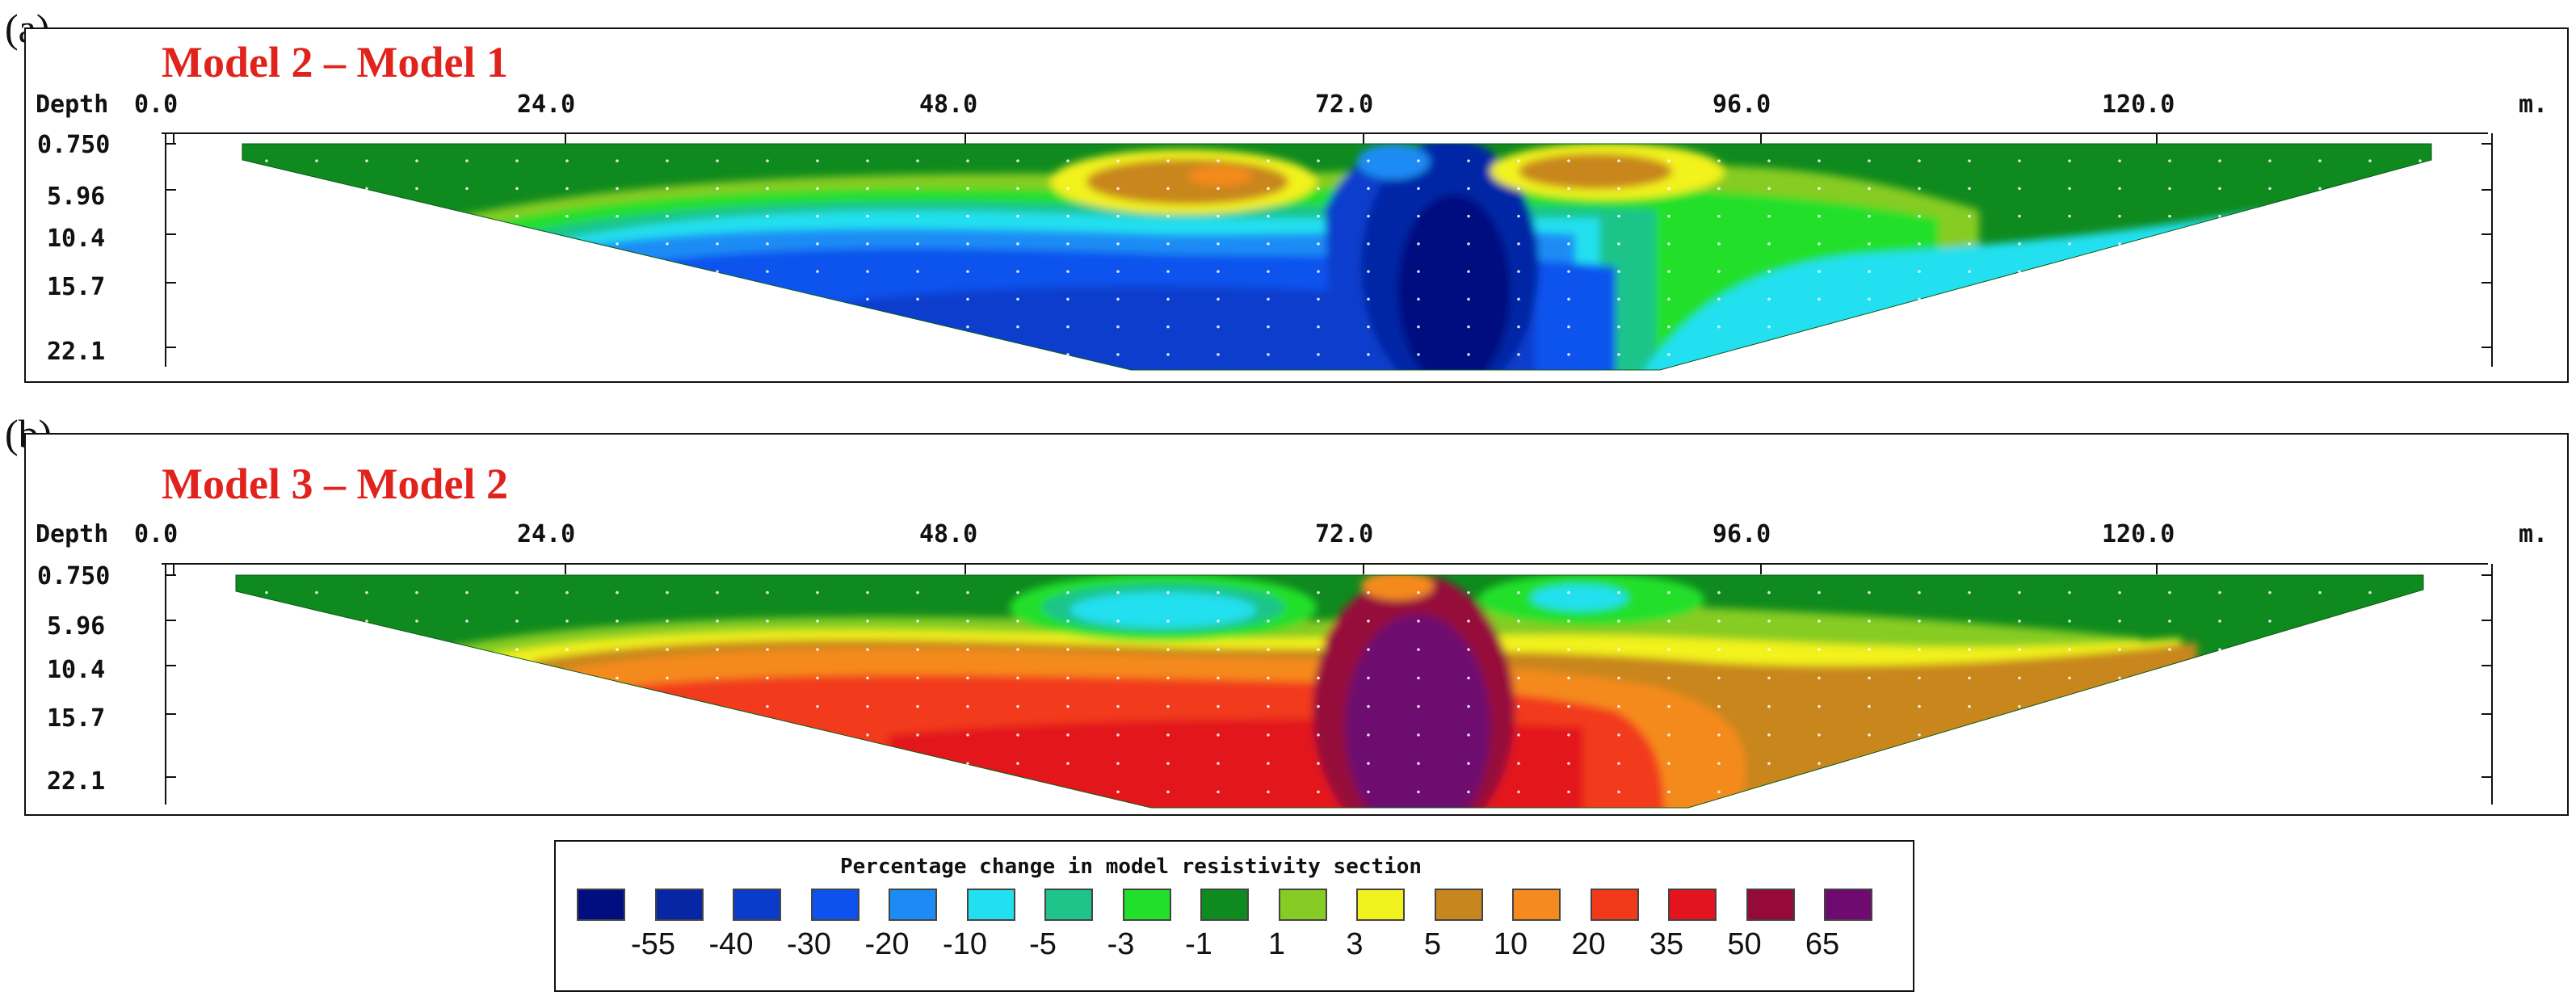 This screenshot has width=2576, height=1000. What do you see at coordinates (1741, 104) in the screenshot?
I see `x-tick-label-a-4: 96.0` at bounding box center [1741, 104].